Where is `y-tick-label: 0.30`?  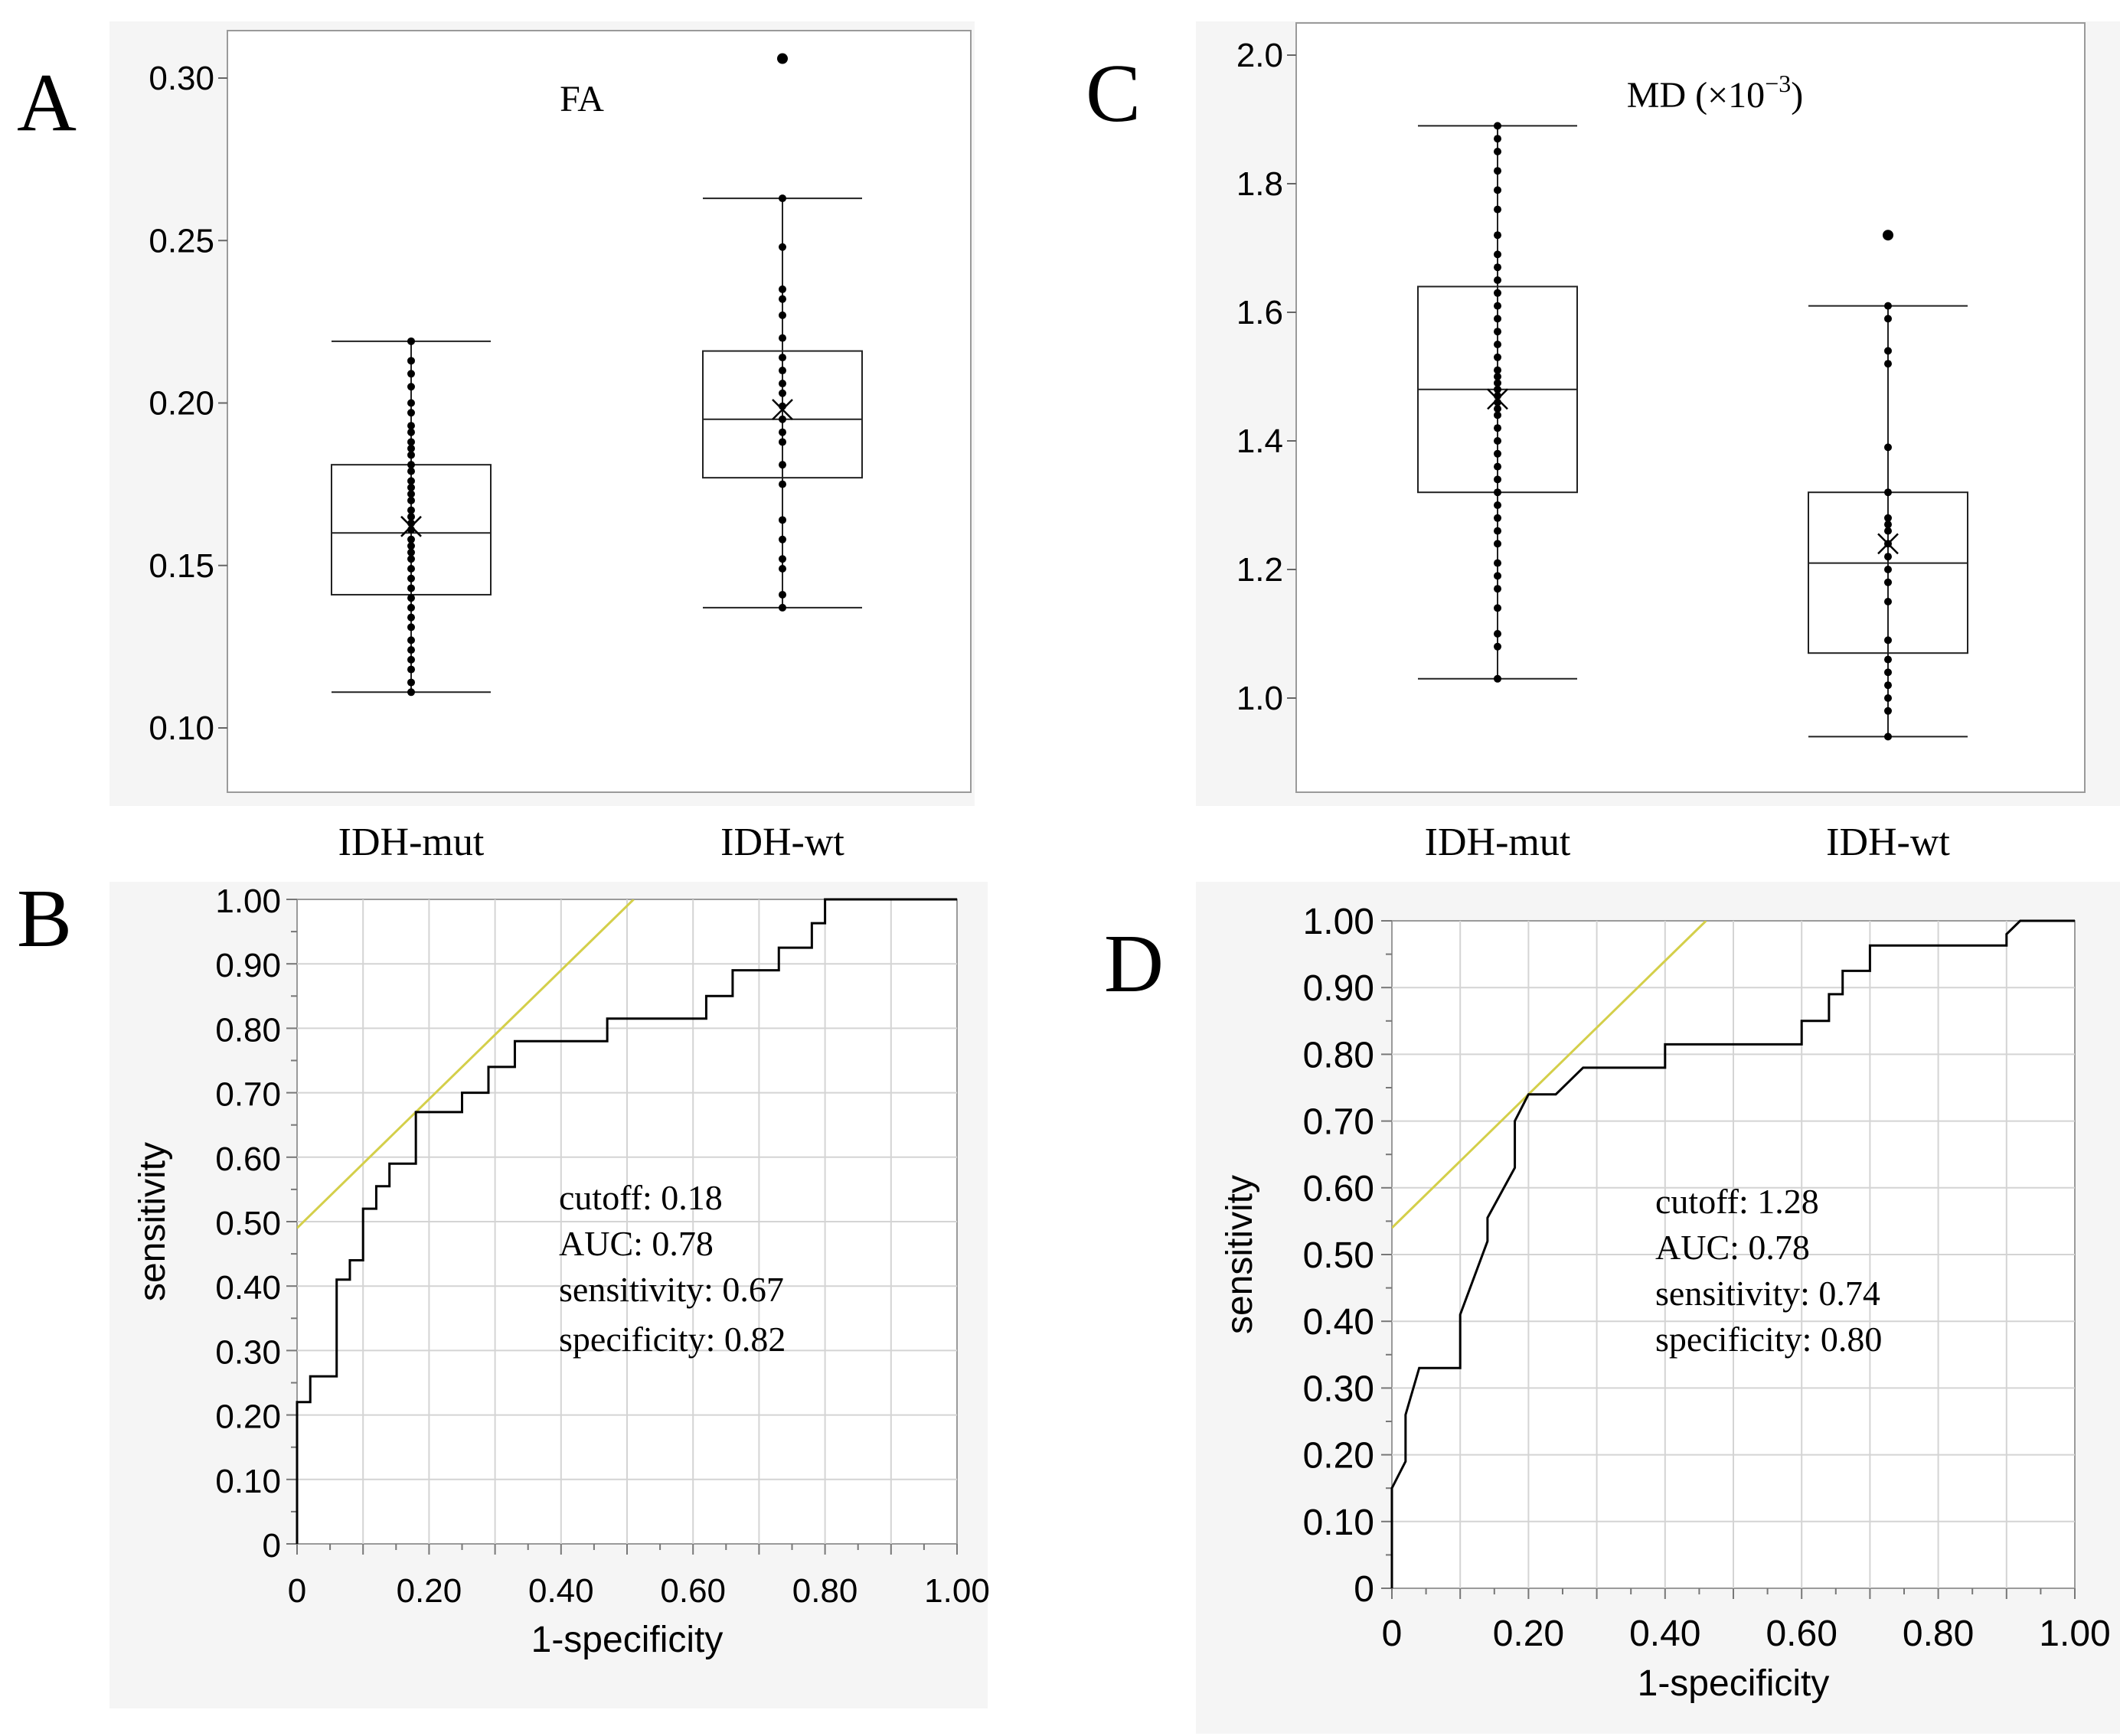 y-tick-label: 0.30 is located at coordinates (248, 1352).